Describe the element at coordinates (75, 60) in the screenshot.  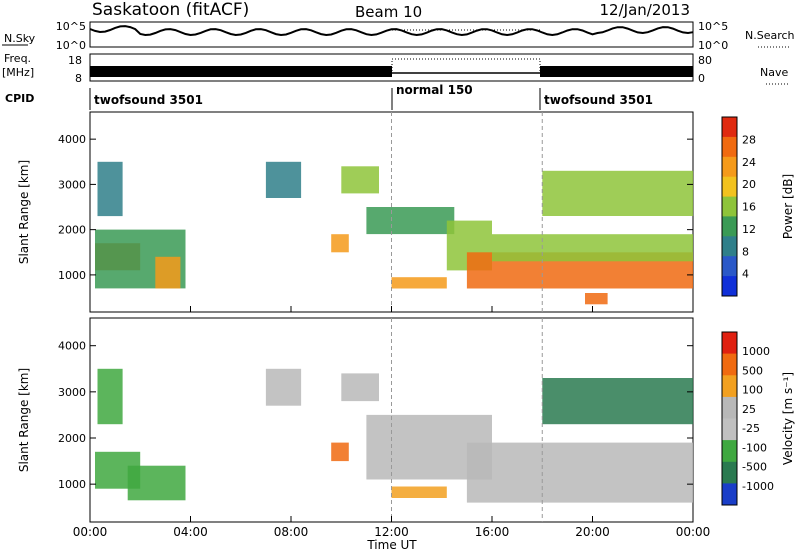
I see `freq-tick-top: 18` at that location.